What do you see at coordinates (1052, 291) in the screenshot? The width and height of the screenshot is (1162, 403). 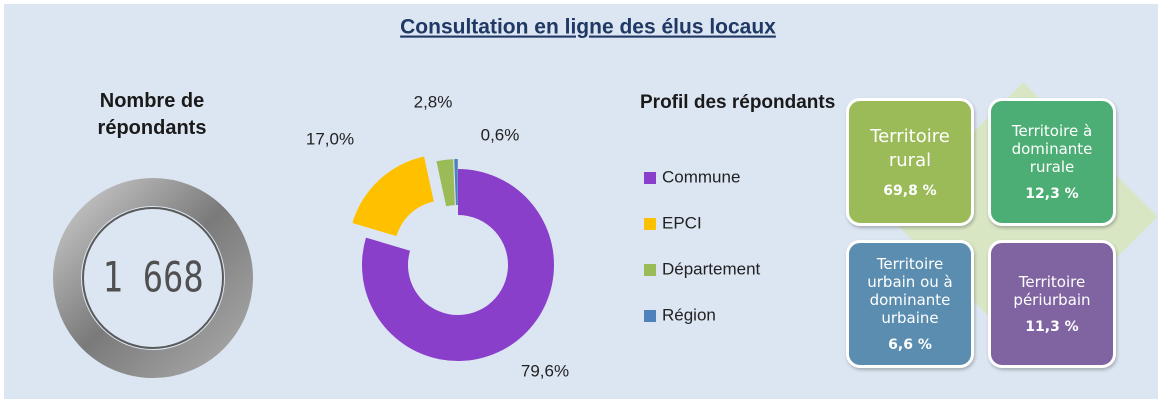 I see `tile-label: Territoire périurbain` at bounding box center [1052, 291].